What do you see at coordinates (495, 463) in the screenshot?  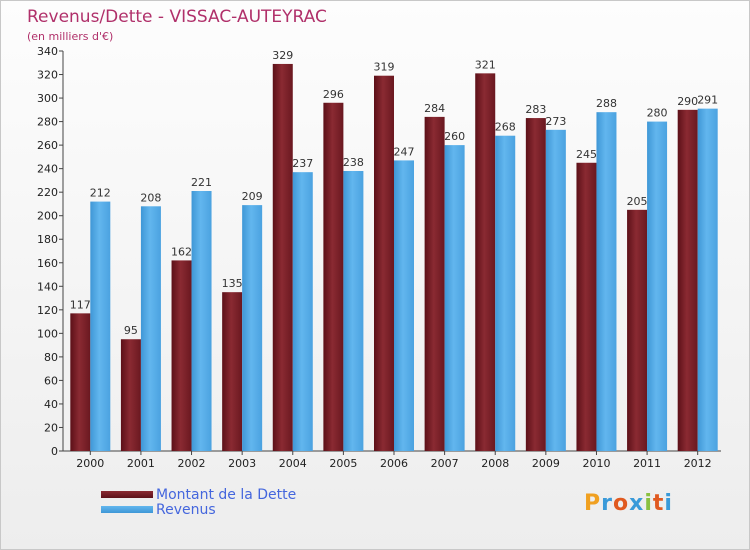 I see `x-tick-label: 2008` at bounding box center [495, 463].